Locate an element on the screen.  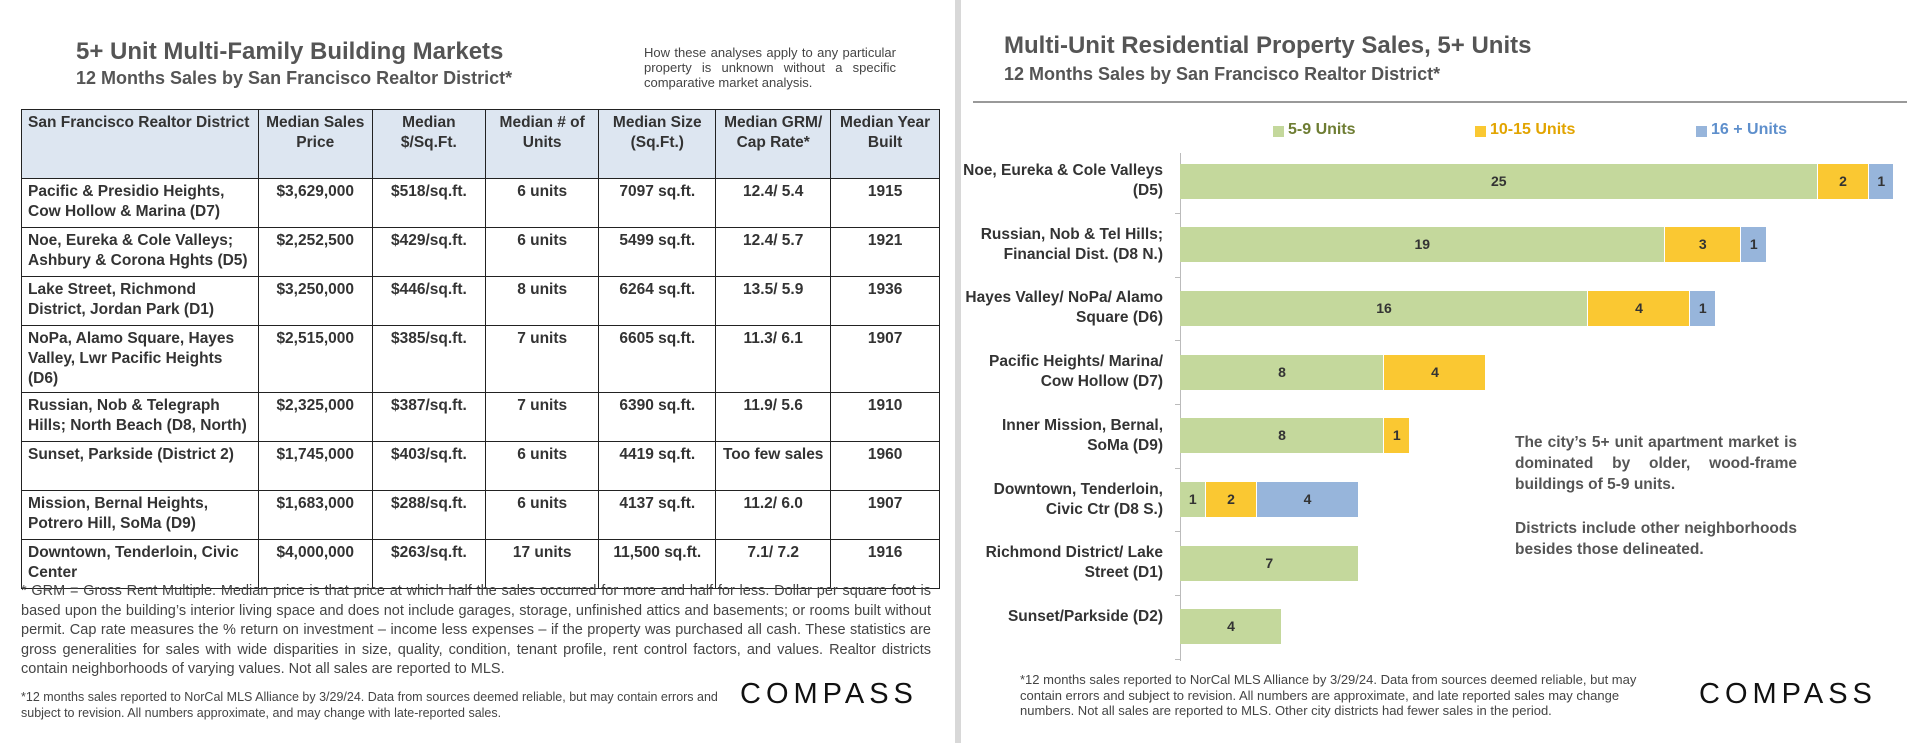
column-header: Median Sales Price is located at coordinates (315, 144).